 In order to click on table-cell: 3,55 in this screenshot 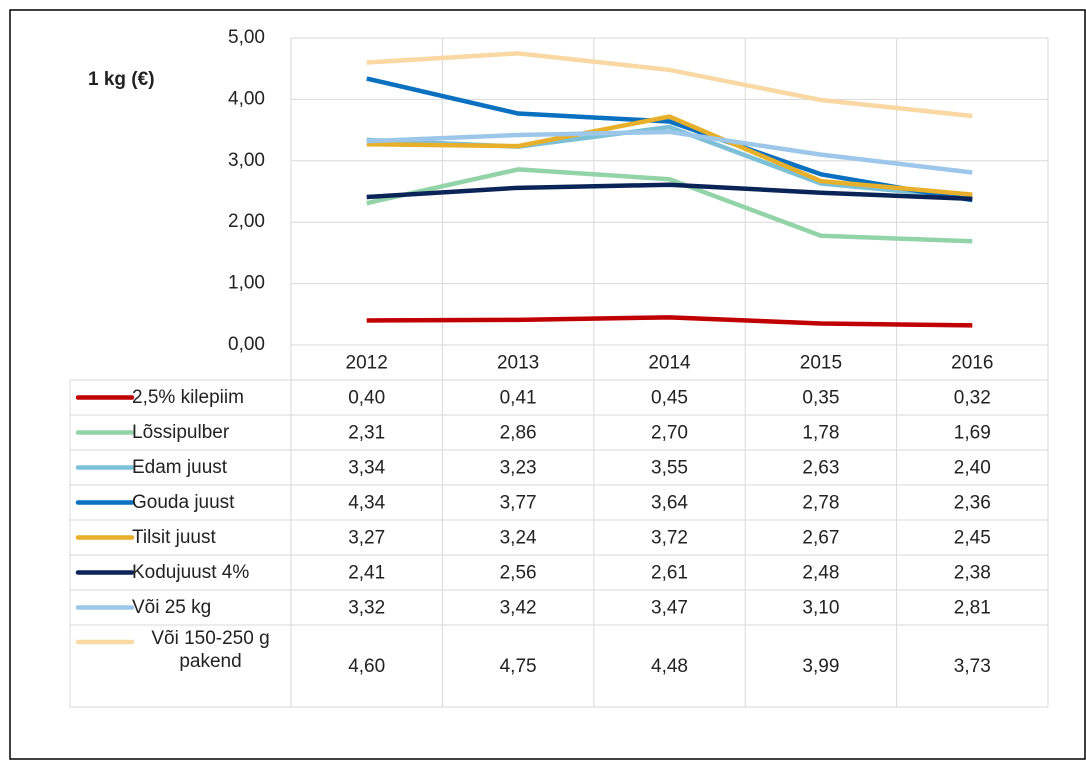, I will do `click(669, 468)`.